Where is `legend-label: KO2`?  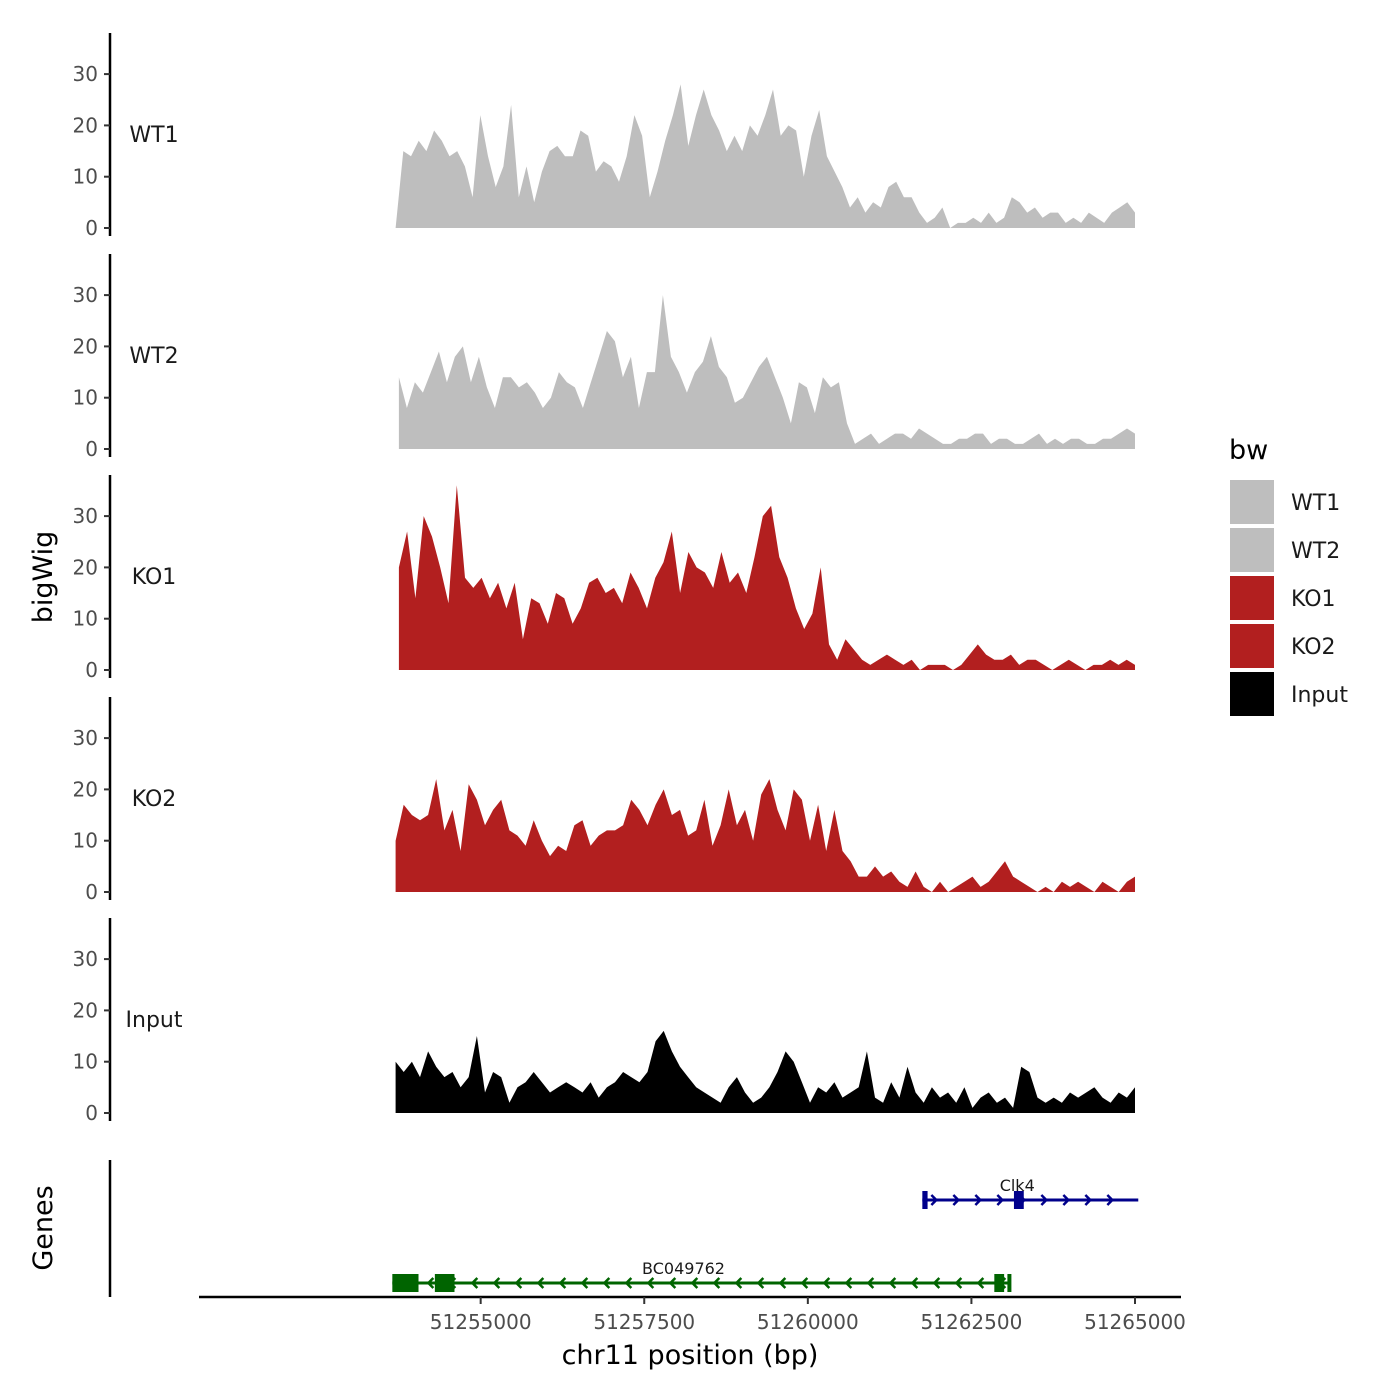 legend-label: KO2 is located at coordinates (1313, 647).